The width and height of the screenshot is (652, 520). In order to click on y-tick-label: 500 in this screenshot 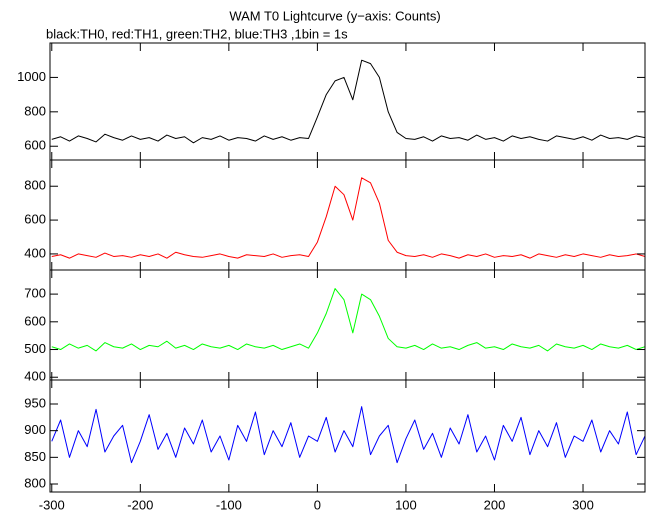, I will do `click(35, 348)`.